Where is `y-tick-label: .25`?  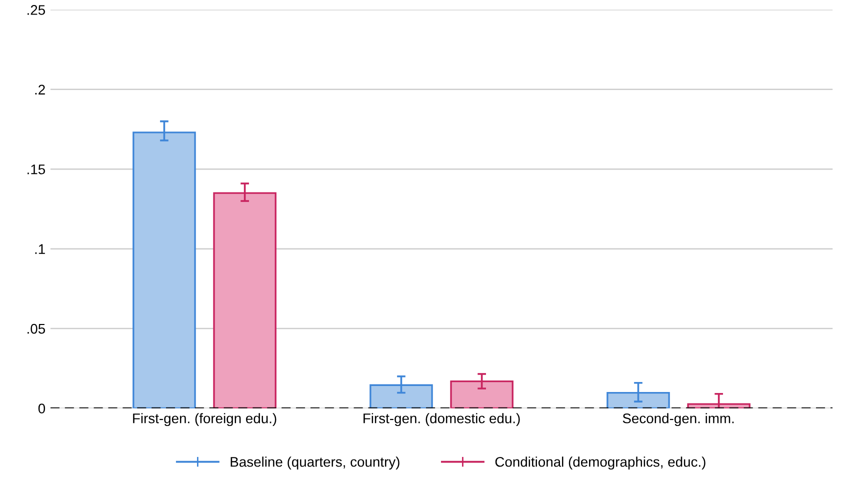
y-tick-label: .25 is located at coordinates (37, 10).